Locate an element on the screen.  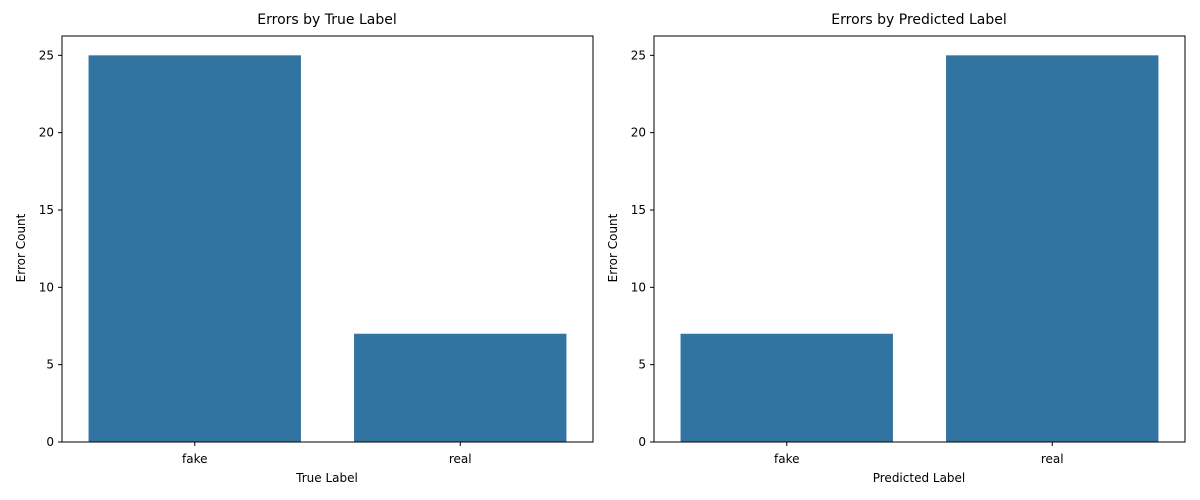
x-axis-label: True Label is located at coordinates (326, 478).